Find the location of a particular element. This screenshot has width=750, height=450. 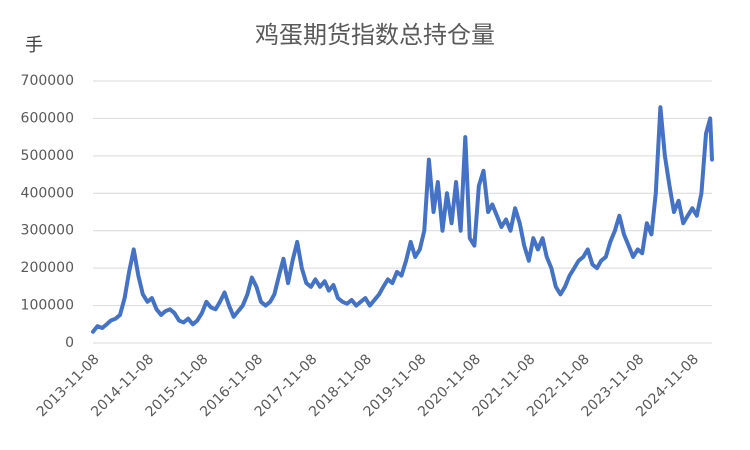

y-tick-label: 600000 is located at coordinates (47, 118).